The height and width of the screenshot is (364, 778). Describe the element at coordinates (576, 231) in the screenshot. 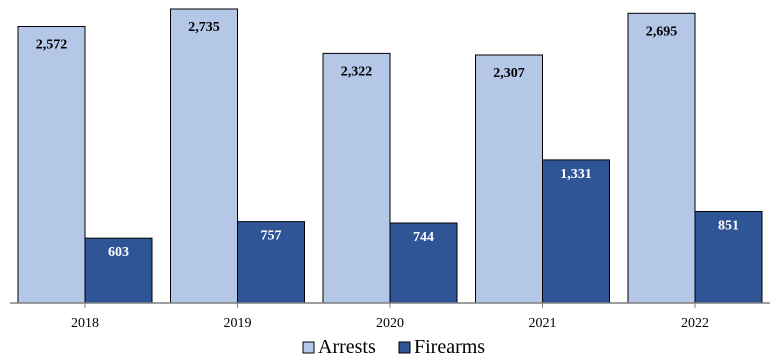

I see `bar-firearms-2021` at that location.